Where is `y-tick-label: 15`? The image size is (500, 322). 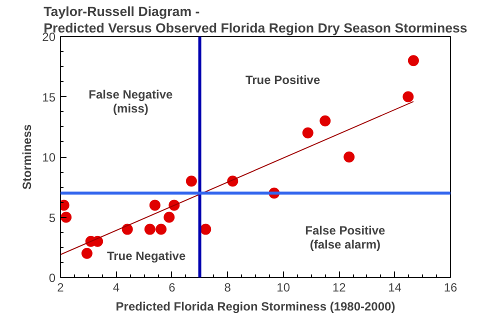
y-tick-label: 15 is located at coordinates (49, 97).